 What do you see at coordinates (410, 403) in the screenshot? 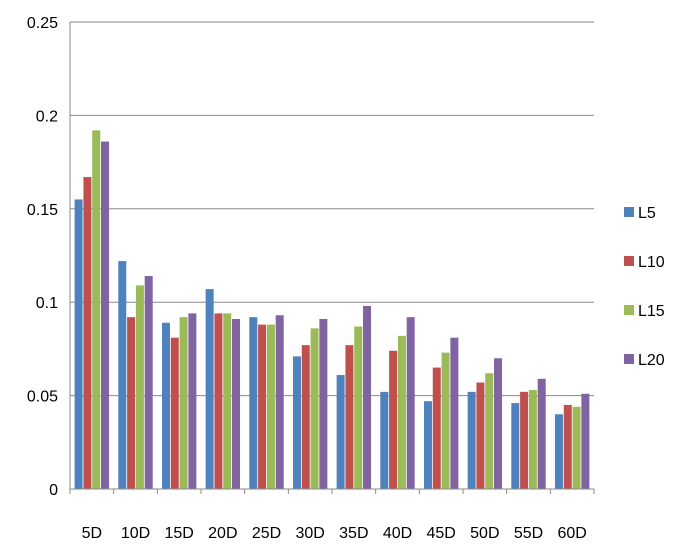
I see `bar-L20-40D` at bounding box center [410, 403].